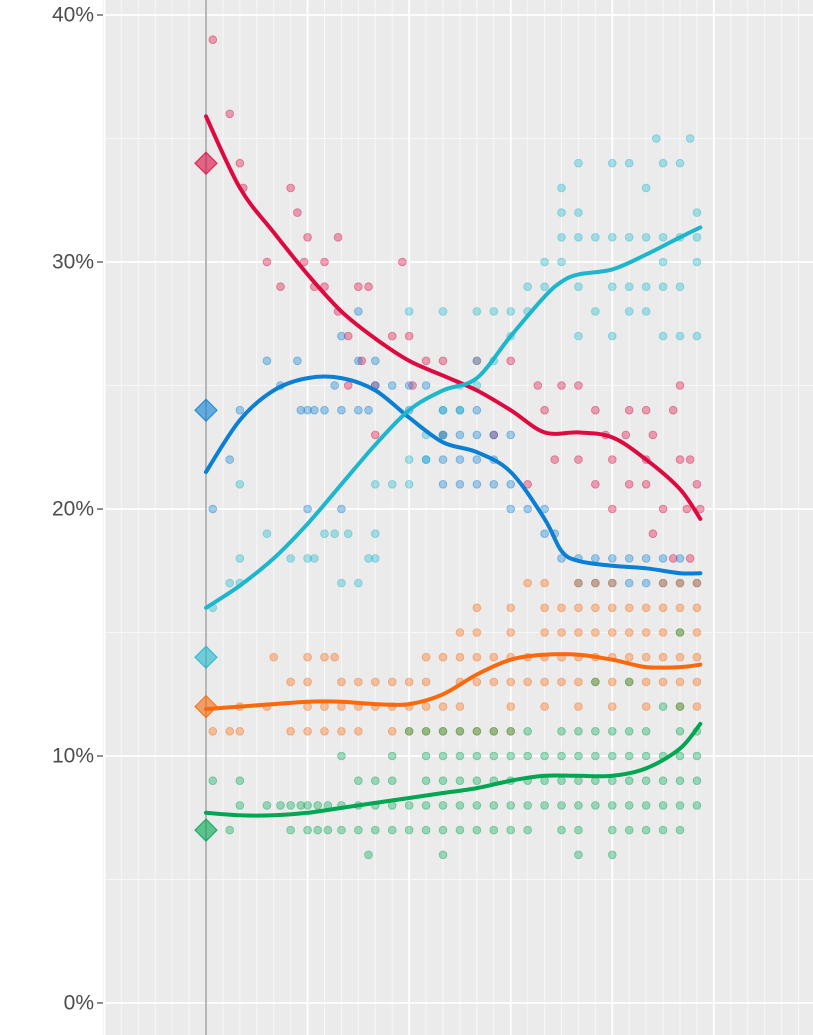 The image size is (813, 1035). I want to click on y-tick: 10%, so click(77, 756).